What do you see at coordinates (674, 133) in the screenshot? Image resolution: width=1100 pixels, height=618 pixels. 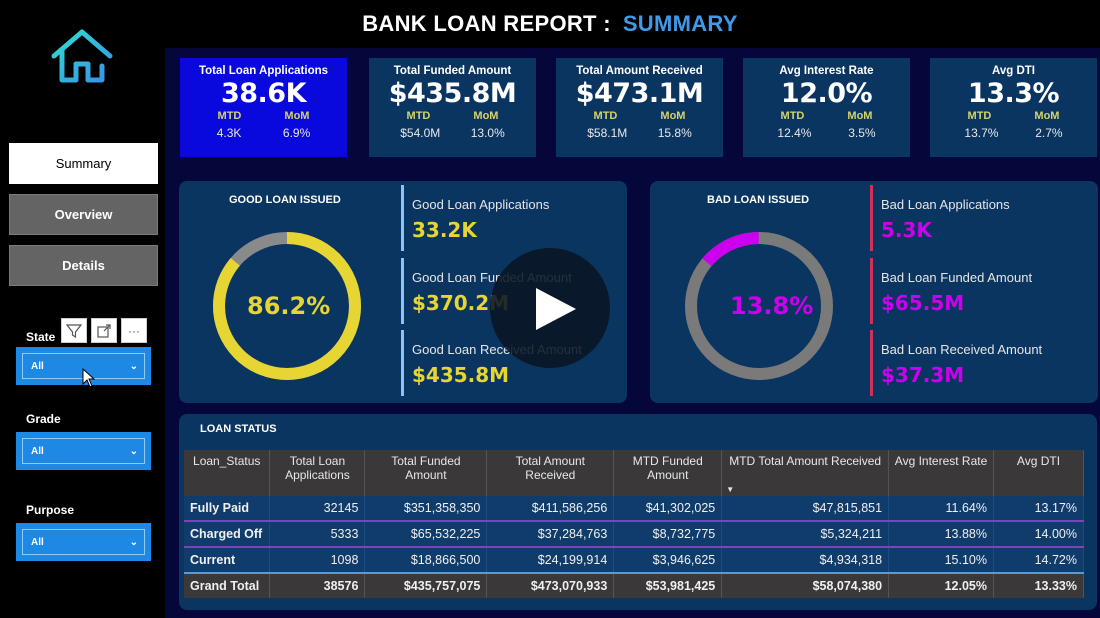 I see `mom-value: 15.8%` at bounding box center [674, 133].